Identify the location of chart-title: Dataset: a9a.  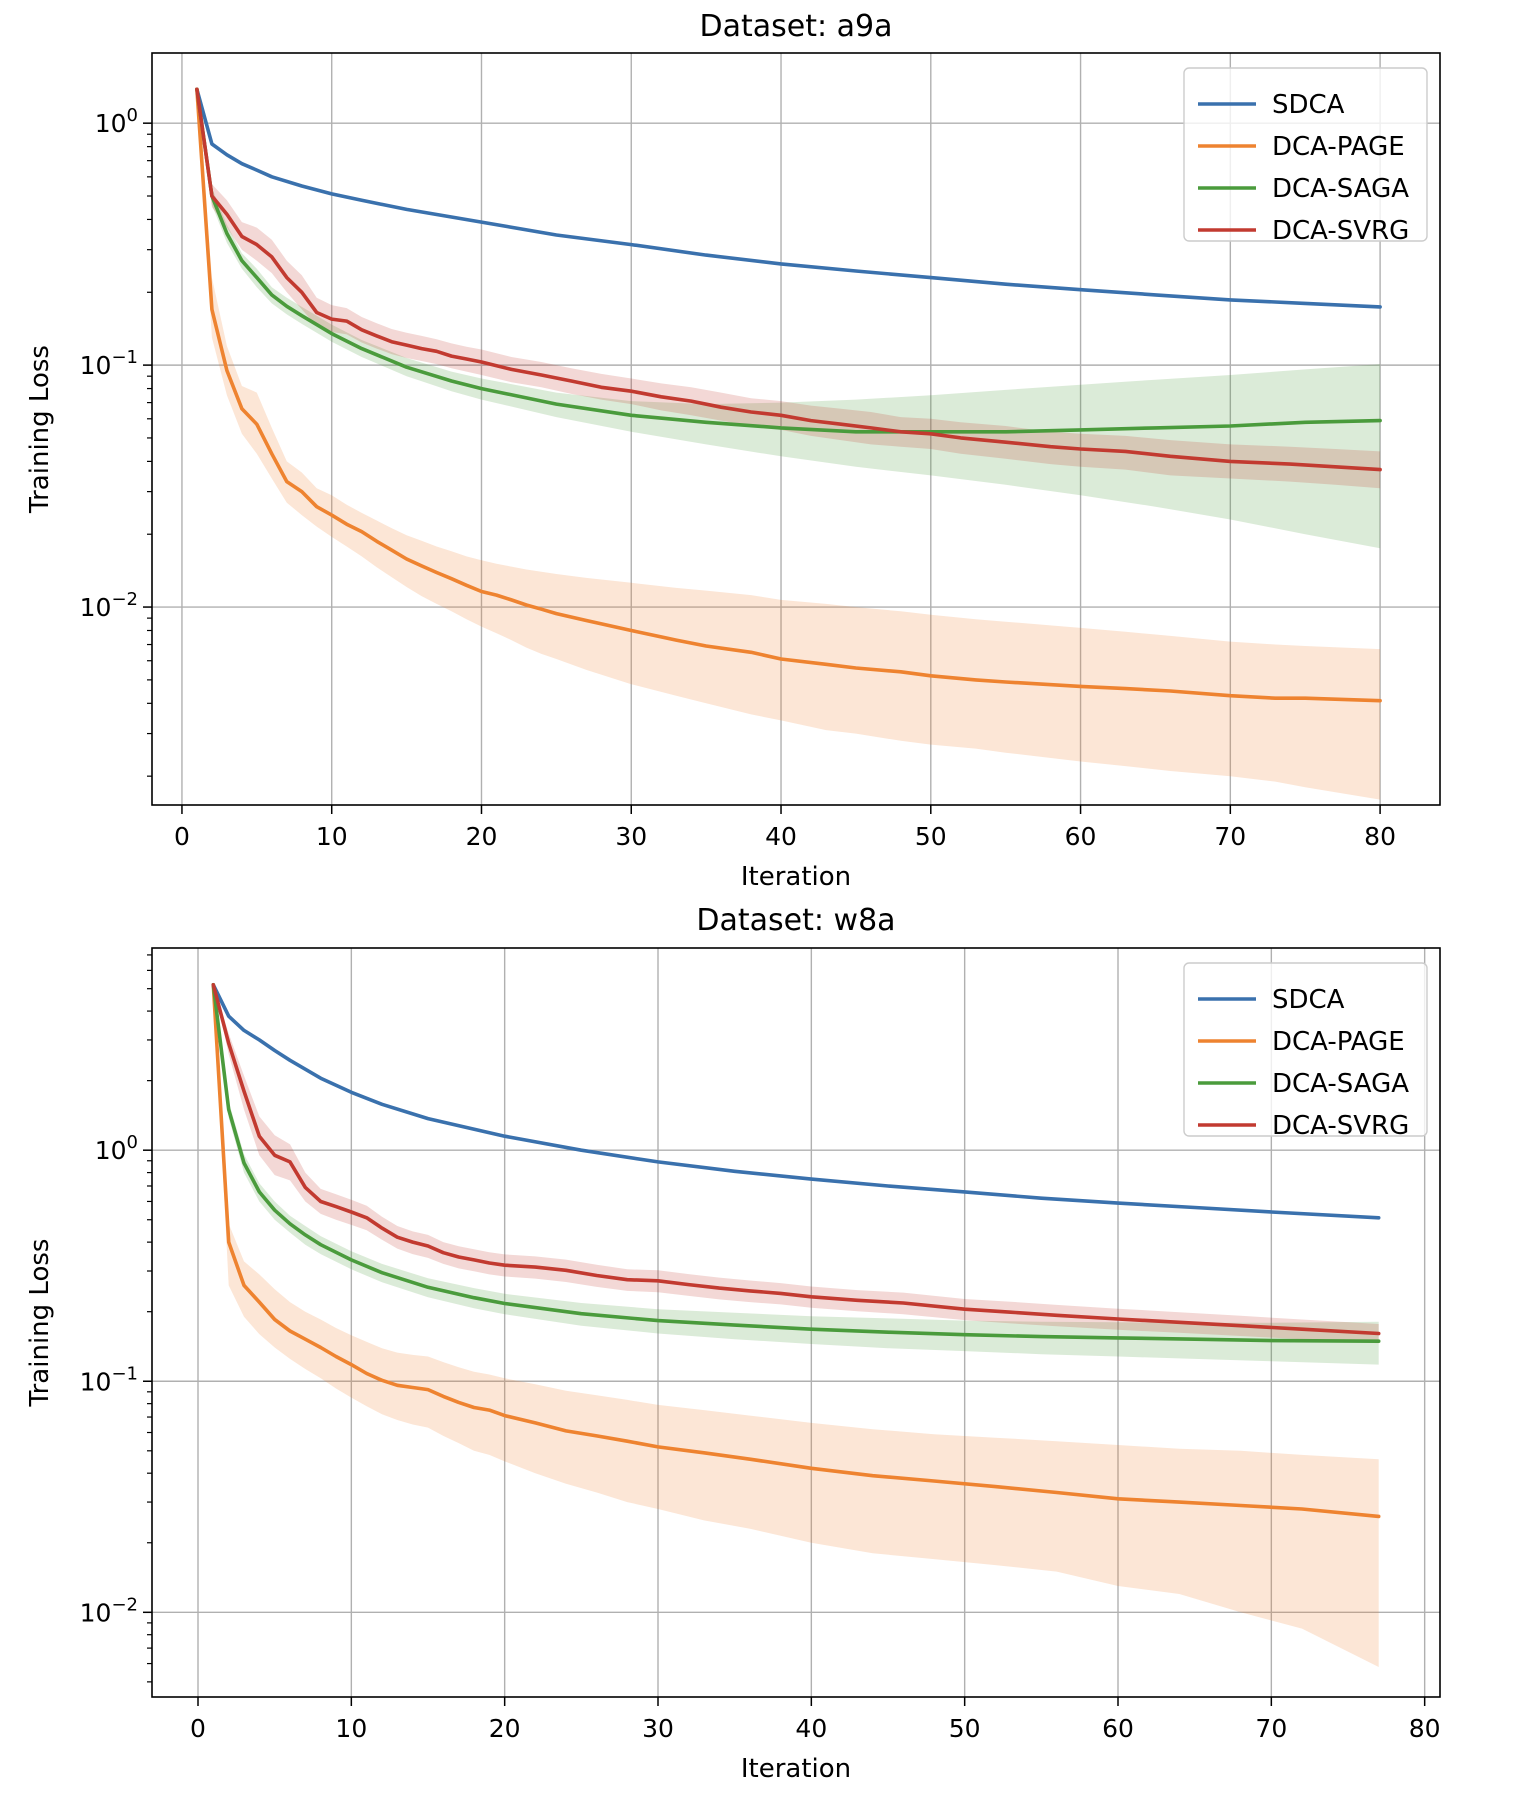
(796, 26).